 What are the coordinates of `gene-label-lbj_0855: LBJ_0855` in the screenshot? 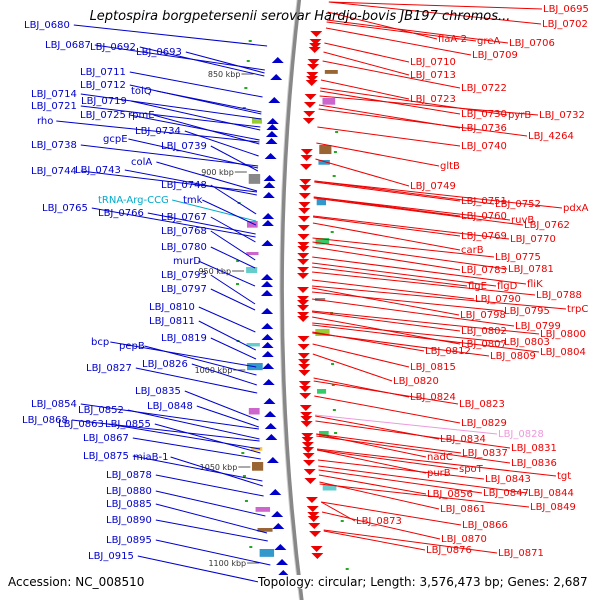 It's located at (128, 424).